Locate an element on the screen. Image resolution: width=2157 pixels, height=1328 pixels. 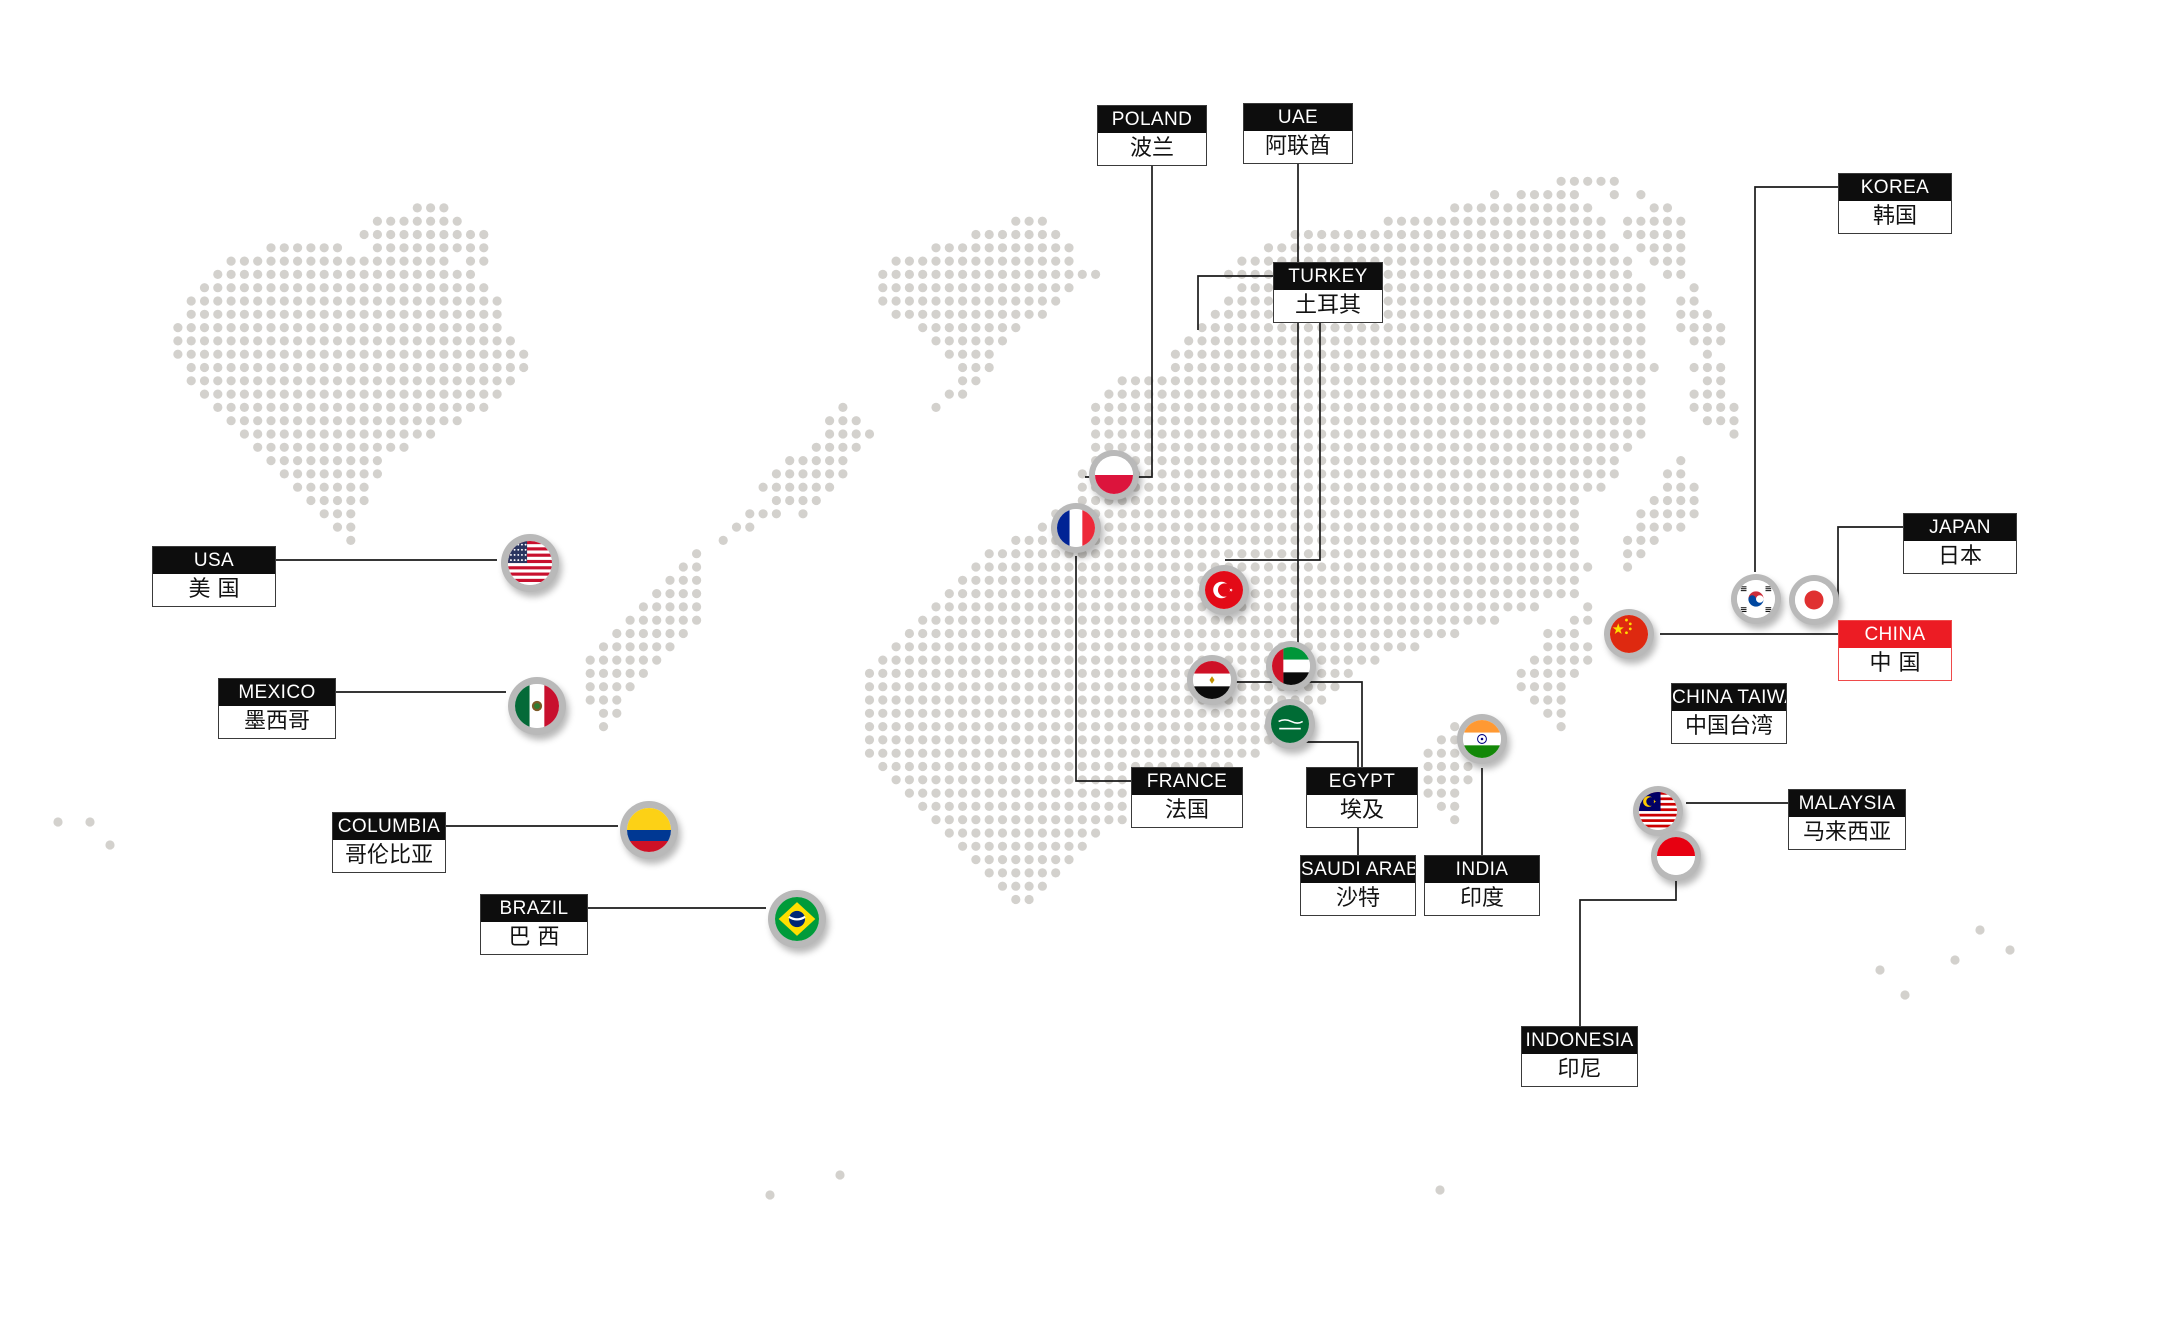
flag-marker-egypt is located at coordinates (1212, 680).